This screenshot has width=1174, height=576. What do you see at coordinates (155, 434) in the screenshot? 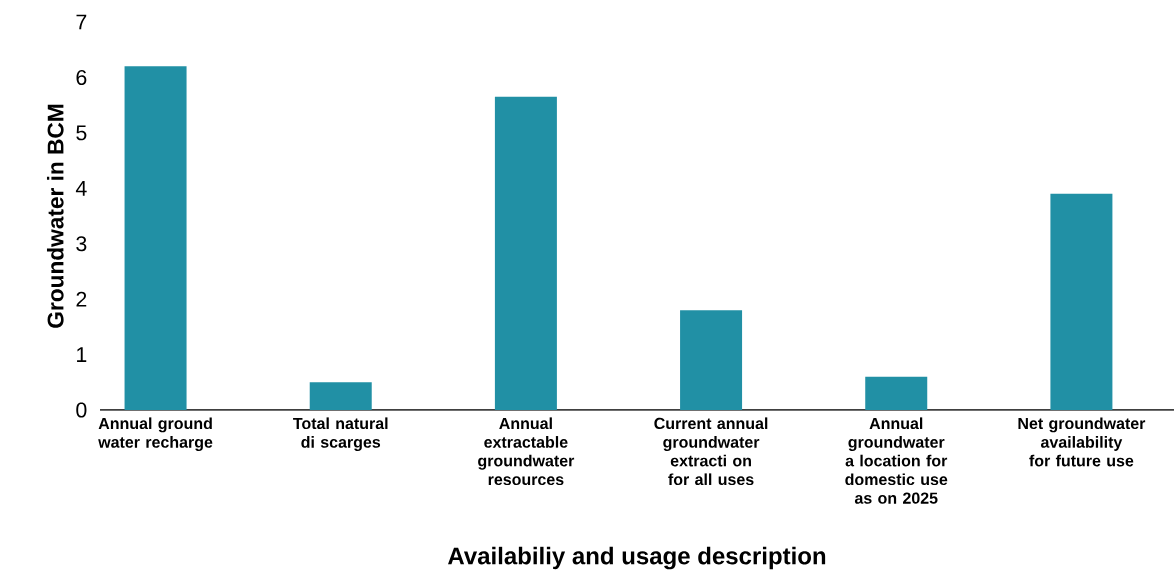
I see `x-tick-label: Annual ground water recharge` at bounding box center [155, 434].